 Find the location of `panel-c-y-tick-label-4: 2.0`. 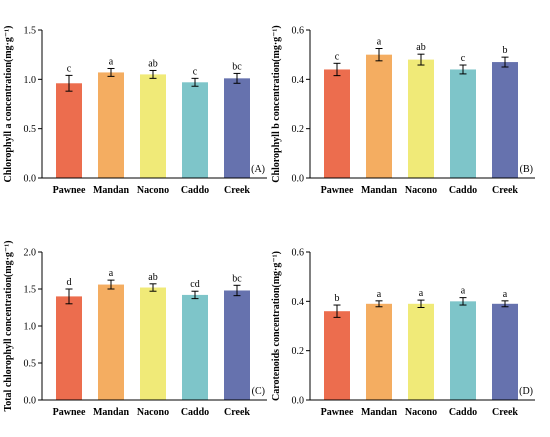

panel-c-y-tick-label-4: 2.0 is located at coordinates (30, 253).